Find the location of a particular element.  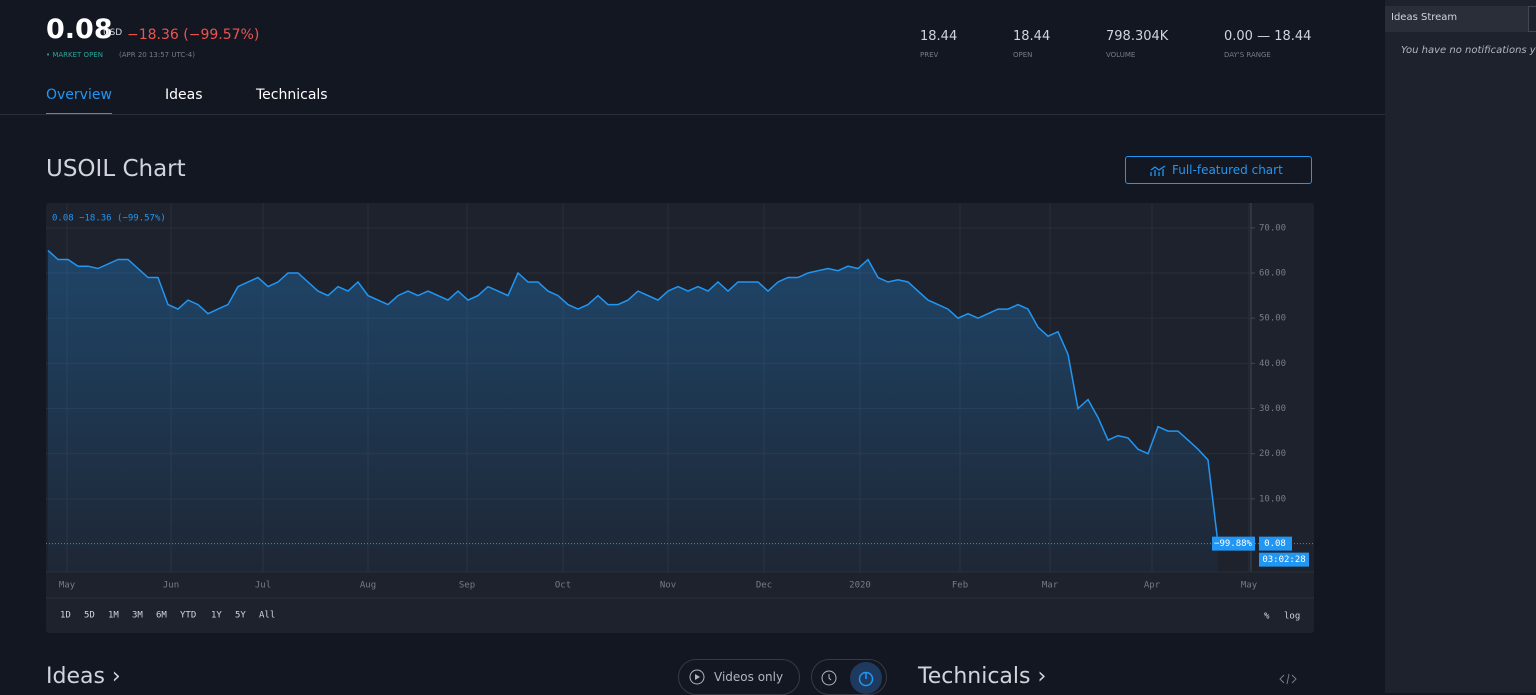

change-badge is located at coordinates (1233, 543).